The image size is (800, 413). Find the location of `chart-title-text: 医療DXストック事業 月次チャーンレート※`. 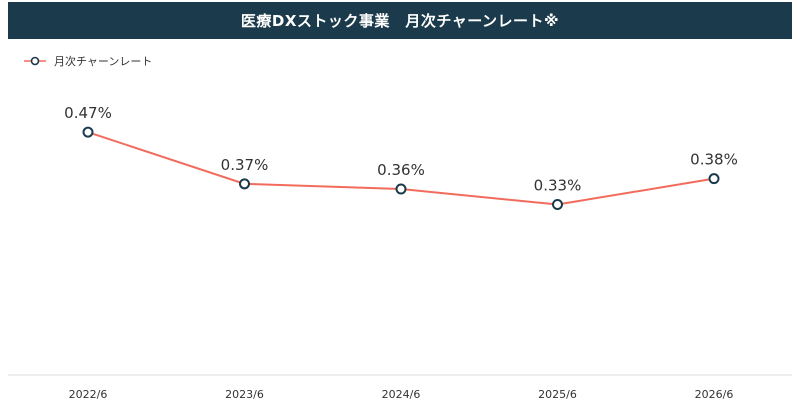

chart-title-text: 医療DXストック事業 月次チャーンレート※ is located at coordinates (400, 21).